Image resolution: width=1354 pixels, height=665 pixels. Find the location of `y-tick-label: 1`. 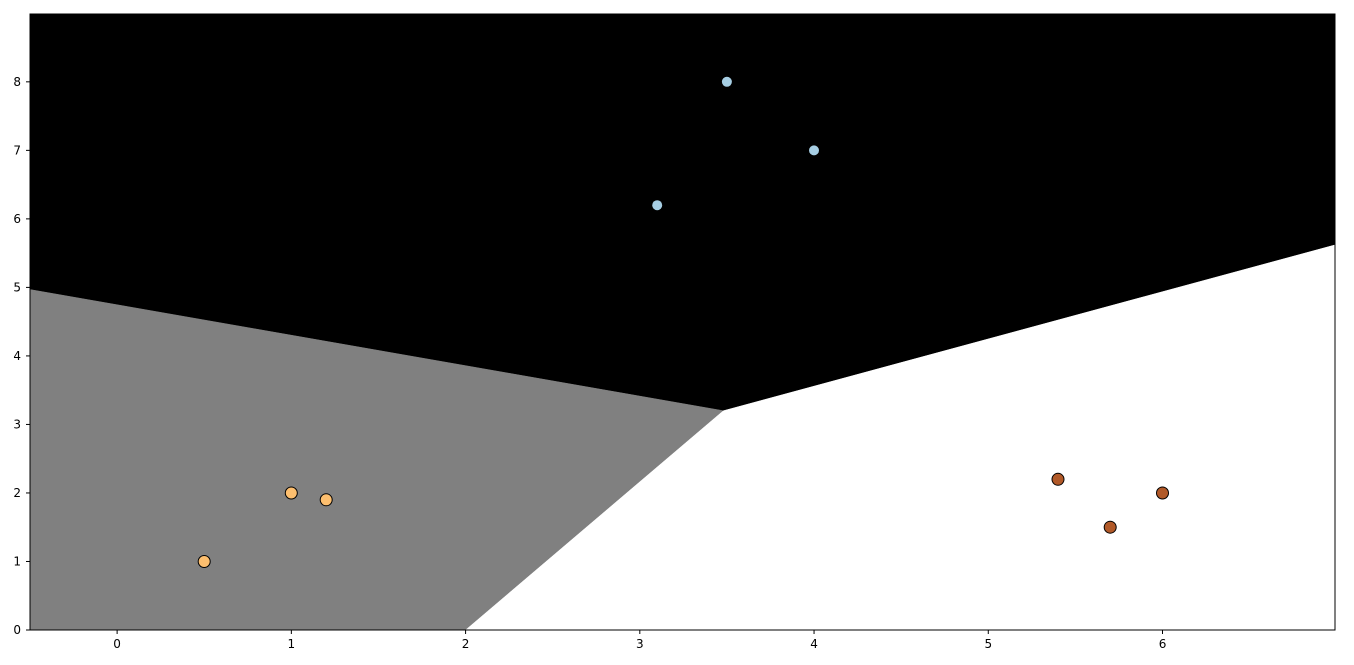

y-tick-label: 1 is located at coordinates (17, 561).